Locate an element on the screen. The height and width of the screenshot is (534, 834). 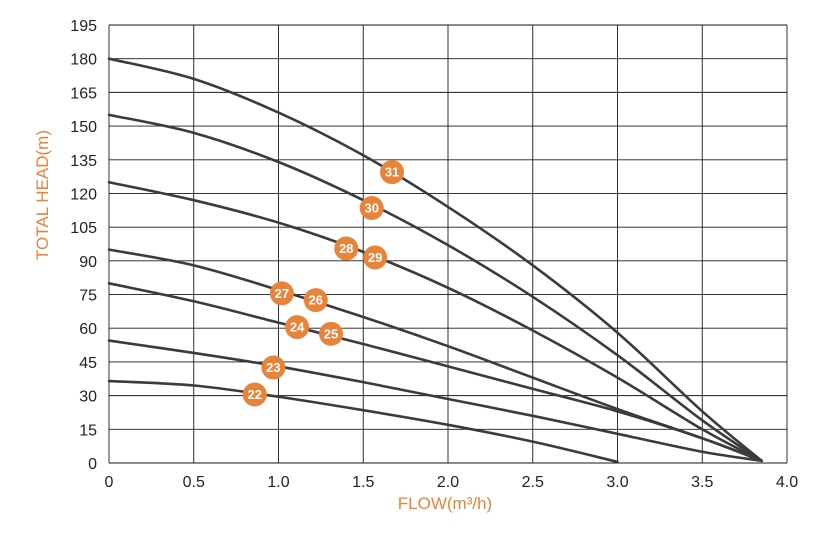
badge-label: 31 is located at coordinates (392, 172).